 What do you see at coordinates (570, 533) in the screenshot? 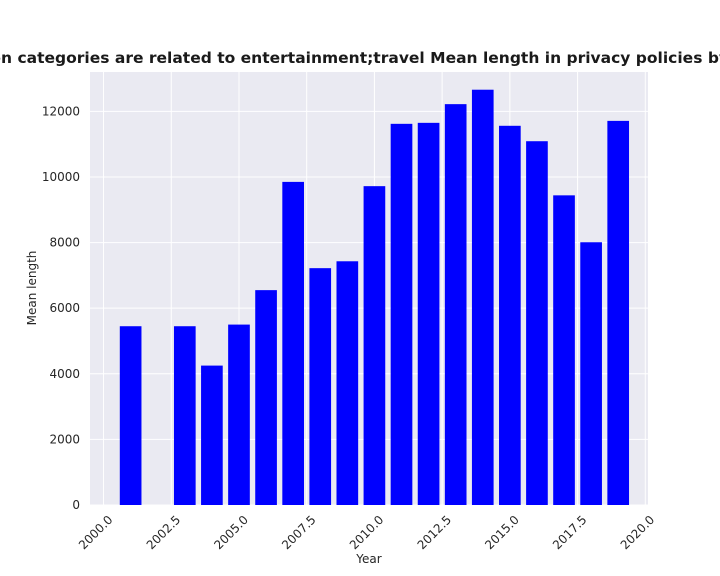
I see `x-tick-label: 2017.5` at bounding box center [570, 533].